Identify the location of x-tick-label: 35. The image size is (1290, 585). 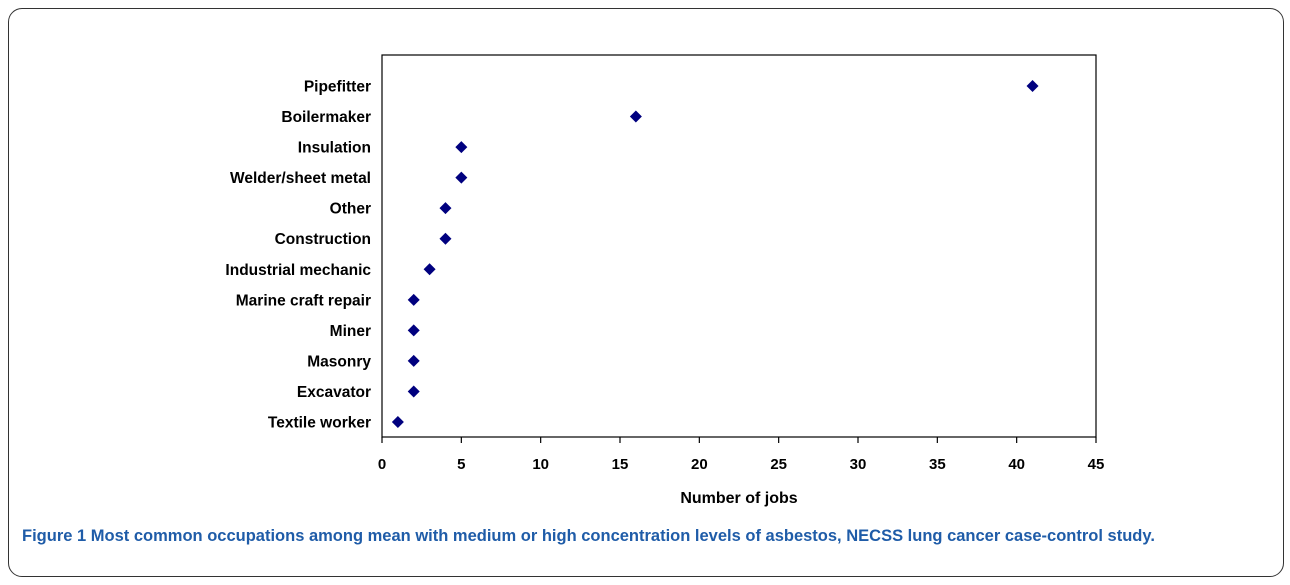
(937, 464).